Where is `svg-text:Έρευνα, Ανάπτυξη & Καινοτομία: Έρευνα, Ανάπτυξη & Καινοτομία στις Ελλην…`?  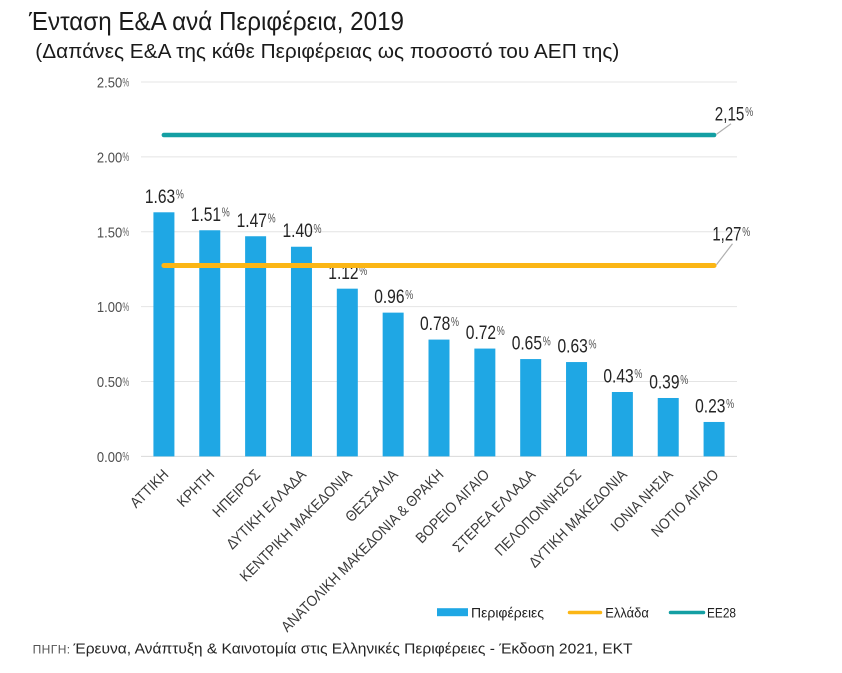 svg-text:Έρευνα, Ανάπτυξη & Καινοτομία: Έρευνα, Ανάπτυξη & Καινοτομία στις Ελλην… is located at coordinates (352, 649).